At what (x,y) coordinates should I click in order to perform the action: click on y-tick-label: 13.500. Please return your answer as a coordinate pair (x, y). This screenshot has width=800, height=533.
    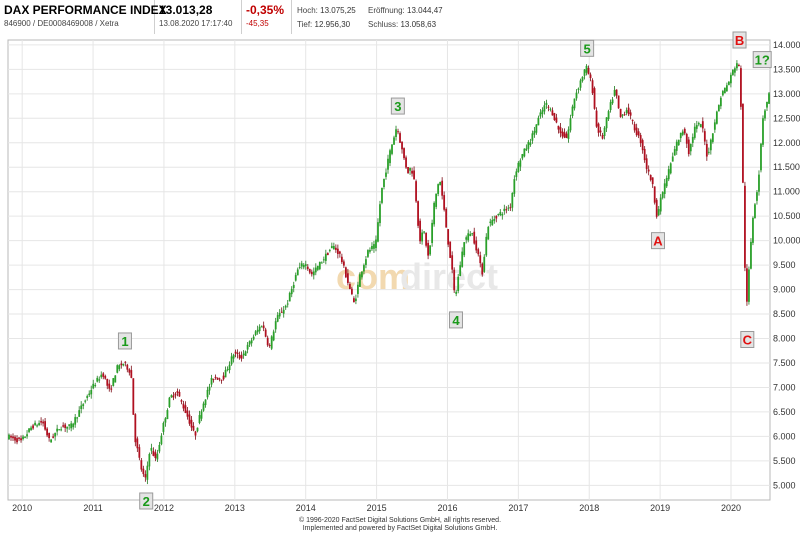
    Looking at the image, I should click on (786, 69).